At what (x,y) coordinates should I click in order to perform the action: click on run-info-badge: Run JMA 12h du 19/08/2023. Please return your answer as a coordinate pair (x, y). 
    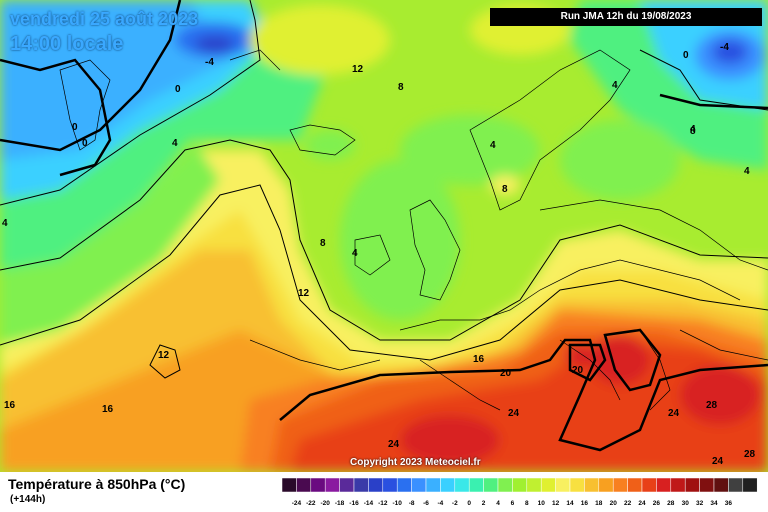
    Looking at the image, I should click on (626, 17).